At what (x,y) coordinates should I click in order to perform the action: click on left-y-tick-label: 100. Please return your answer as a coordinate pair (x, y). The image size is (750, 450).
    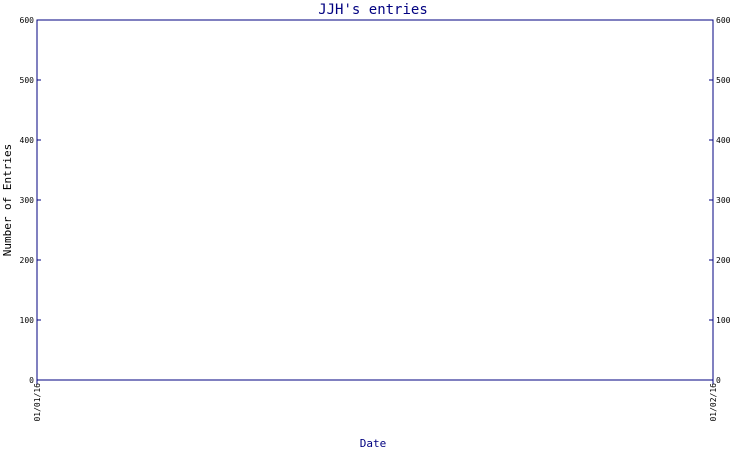
    Looking at the image, I should click on (27, 320).